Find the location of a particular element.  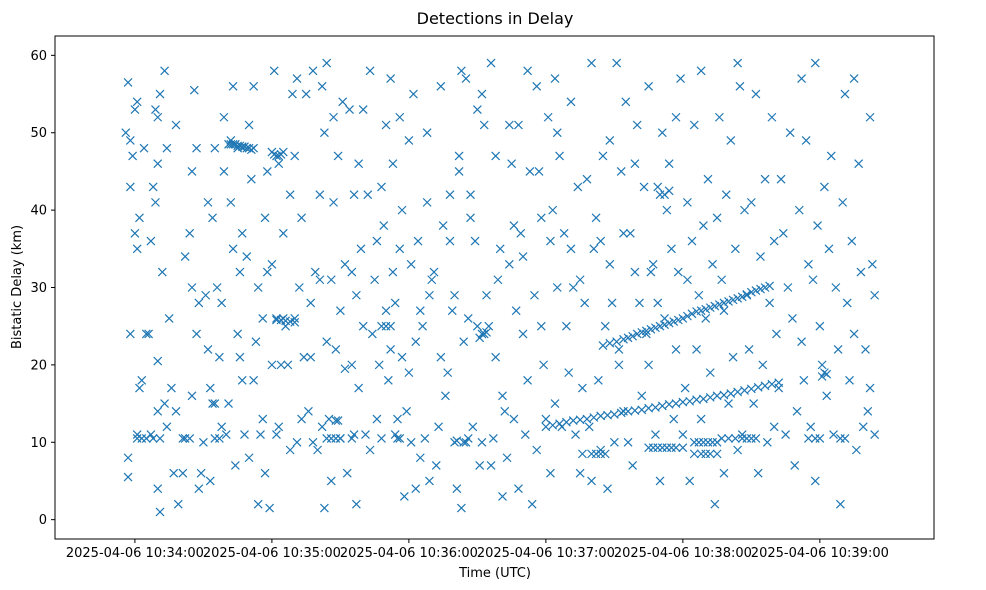

x-tick-label: 2025-04-06 10:37:00 is located at coordinates (546, 553).